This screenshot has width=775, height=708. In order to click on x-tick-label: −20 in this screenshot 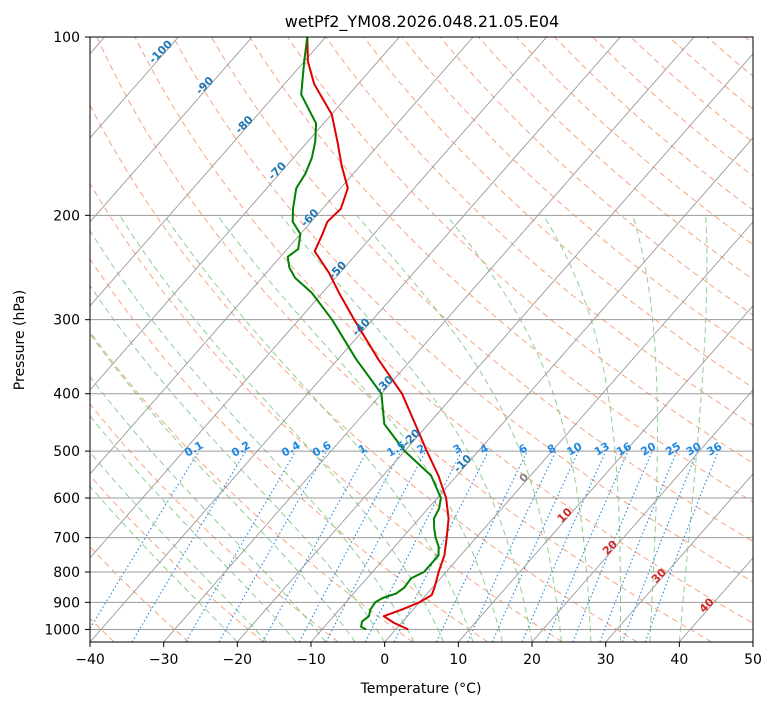, I will do `click(238, 660)`.